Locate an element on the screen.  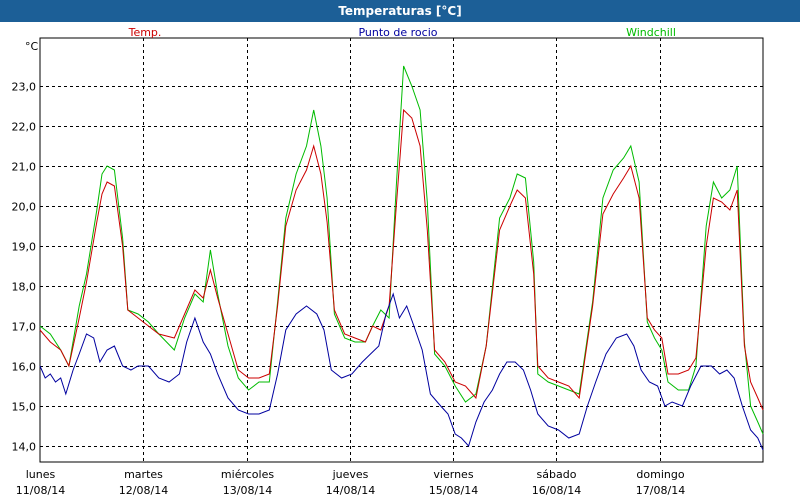
x-tick-date: 17/08/14 is located at coordinates (660, 490).